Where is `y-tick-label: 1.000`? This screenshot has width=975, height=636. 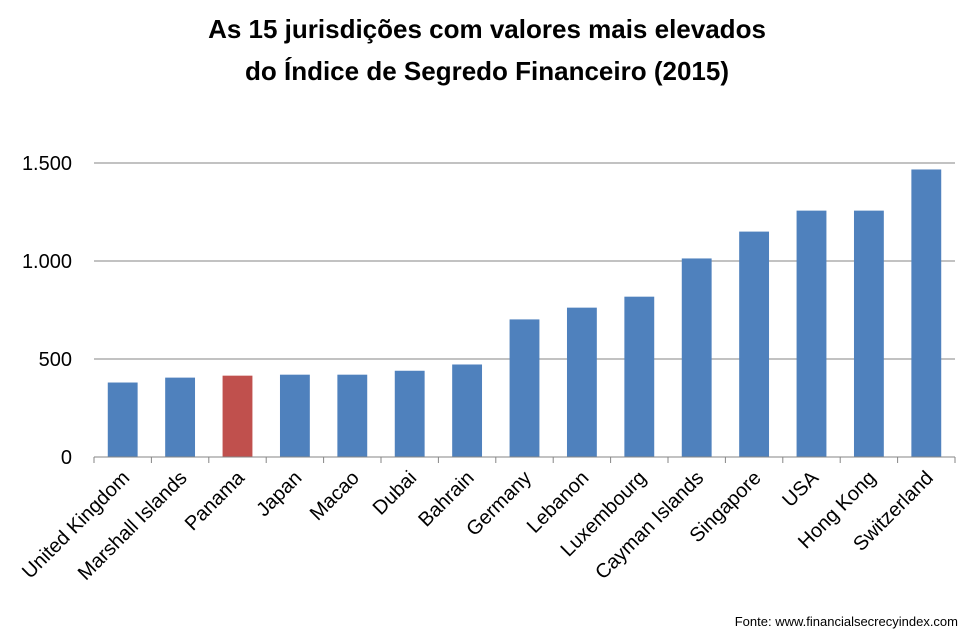 y-tick-label: 1.000 is located at coordinates (47, 262).